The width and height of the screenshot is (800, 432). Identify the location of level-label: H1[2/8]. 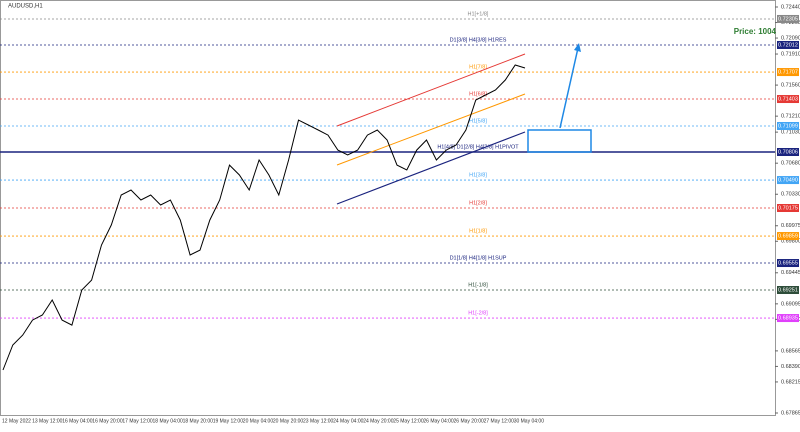
(478, 203).